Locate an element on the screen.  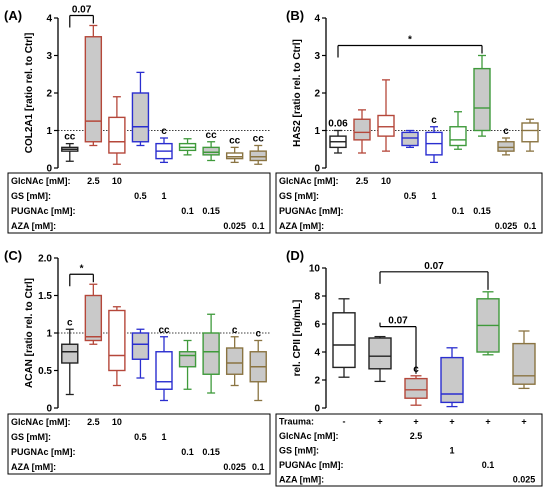
table-cell: 2.5 is located at coordinates (362, 181).